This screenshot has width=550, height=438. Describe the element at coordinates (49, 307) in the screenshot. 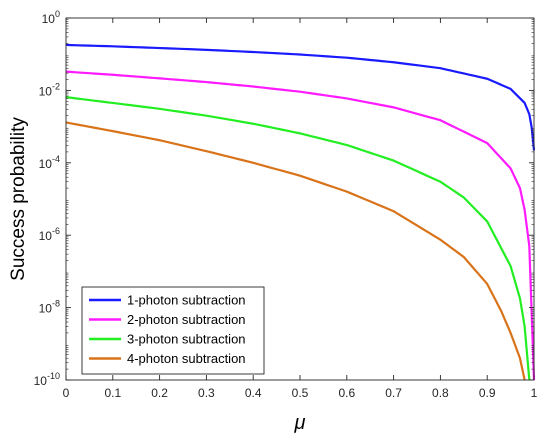

I see `y-tick-label: 10⁻⁸` at that location.